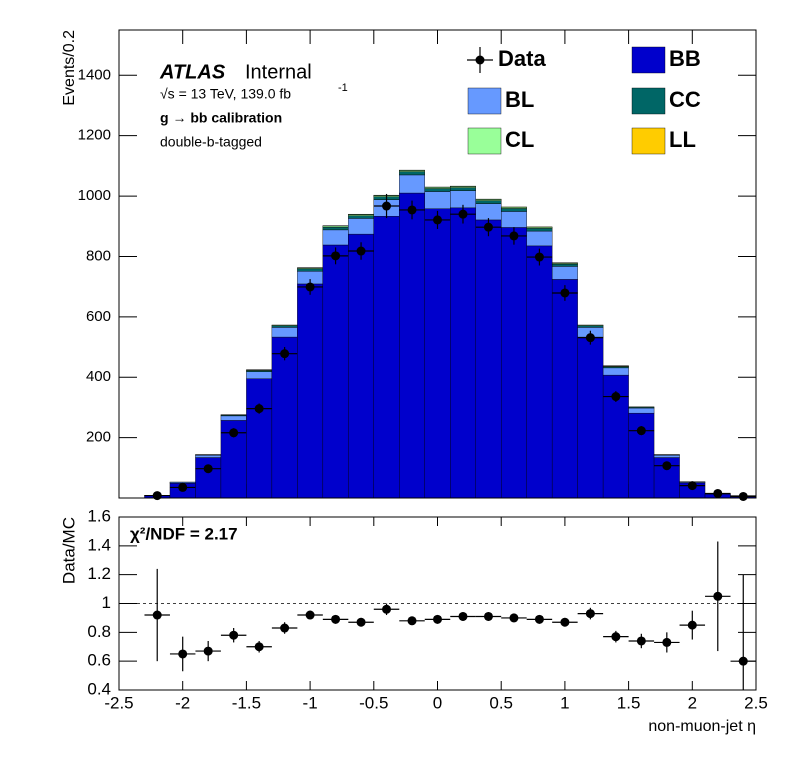 The height and width of the screenshot is (772, 796). I want to click on y-tick-label: 0.6, so click(99, 660).